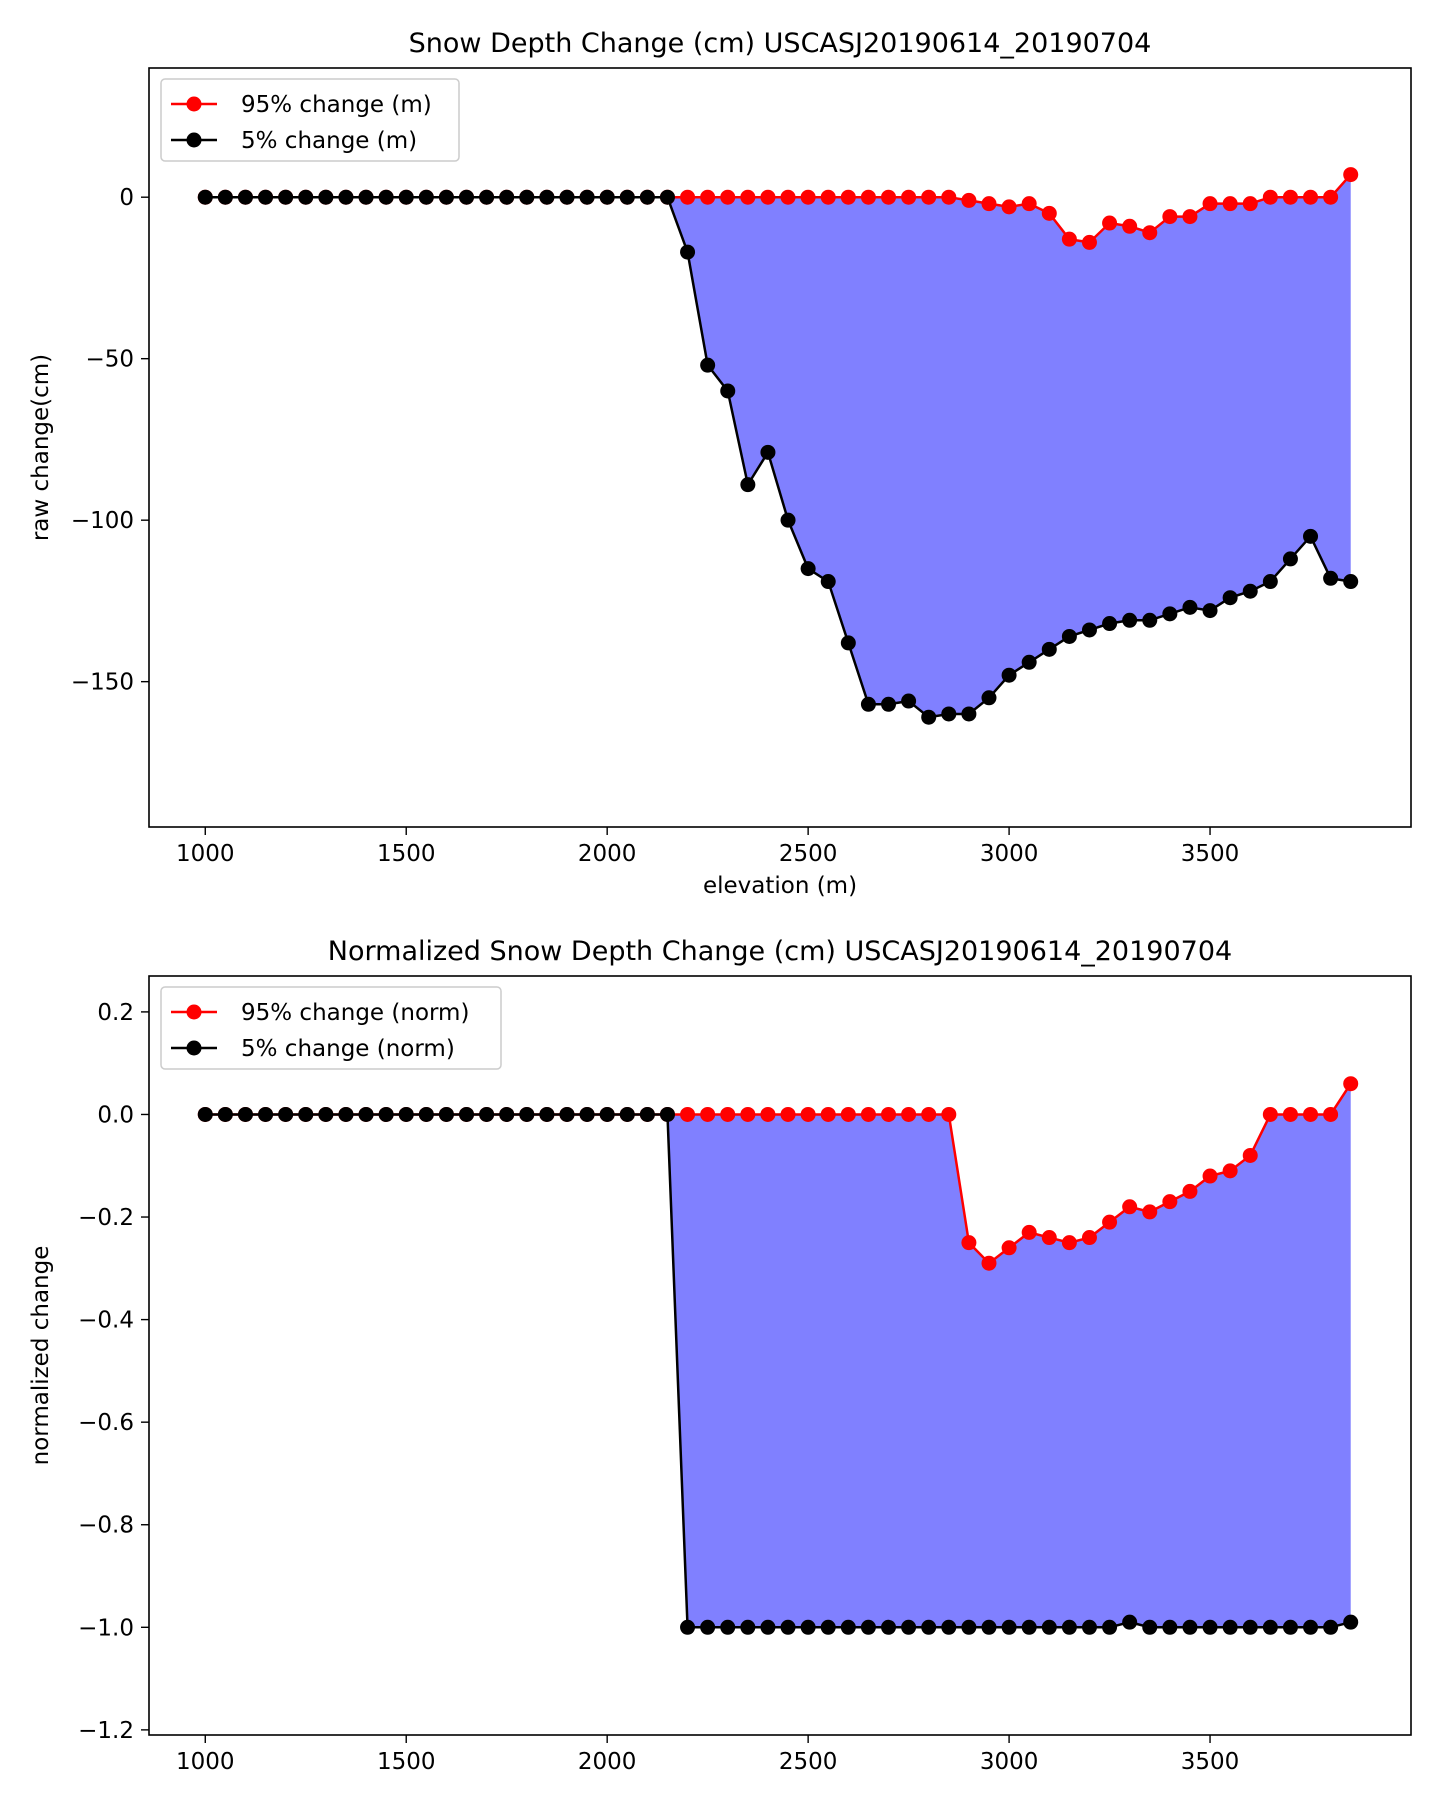  Describe the element at coordinates (102, 683) in the screenshot. I see `y-tick-label: −150` at that location.